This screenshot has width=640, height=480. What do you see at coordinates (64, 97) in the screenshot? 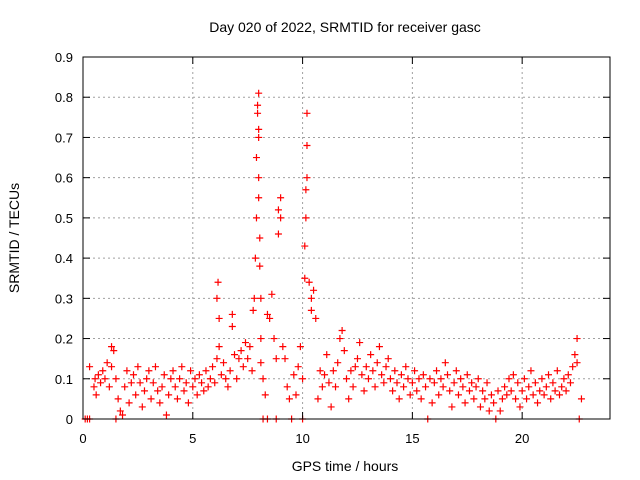
I see `y-tick-label: 0.8` at bounding box center [64, 97].